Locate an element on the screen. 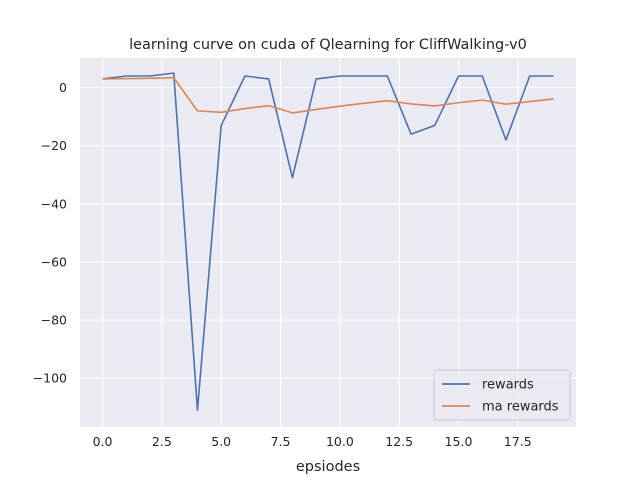  x-tick-label: 7.5 is located at coordinates (281, 441).